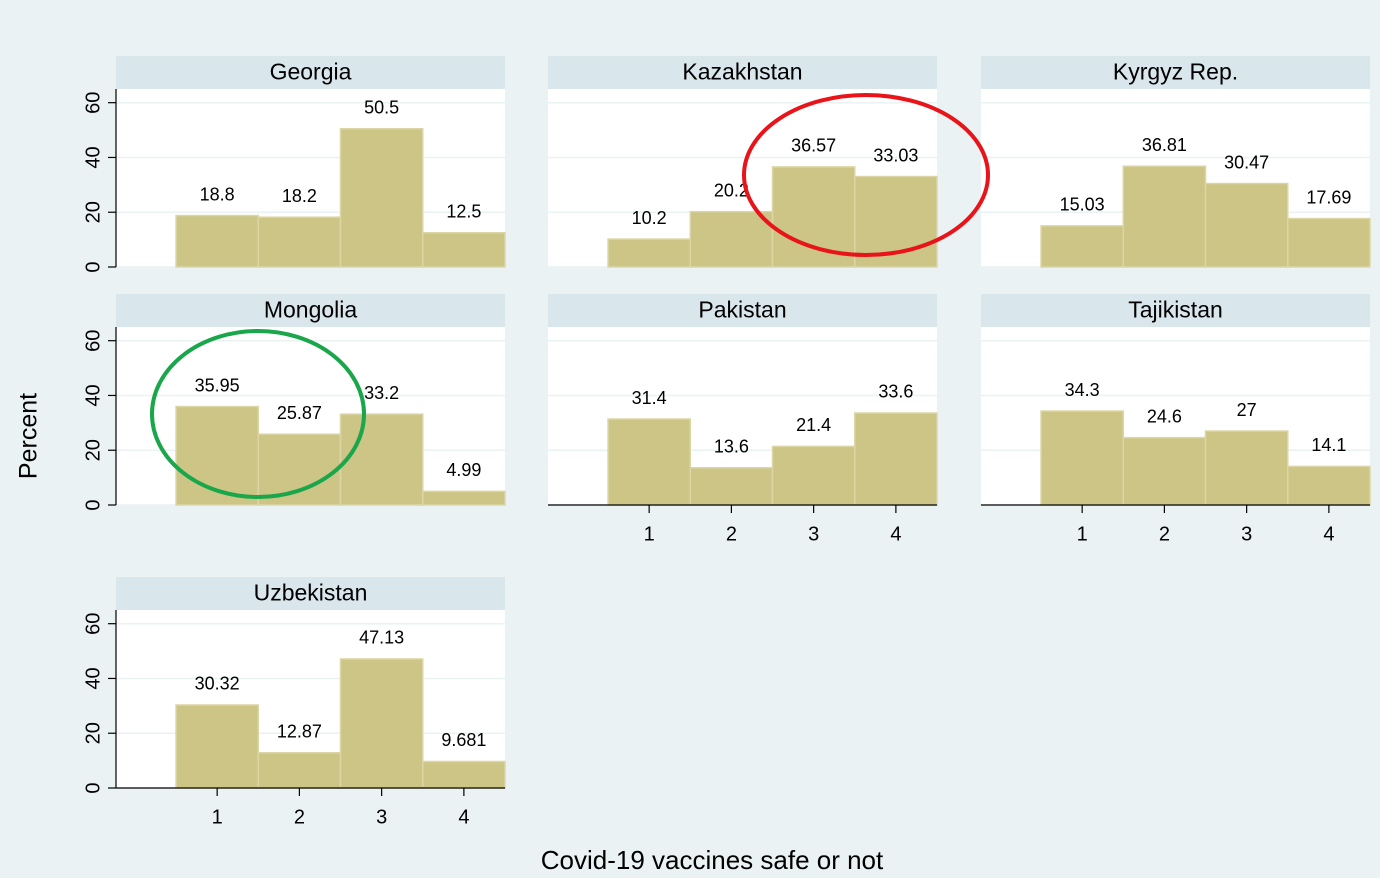  Describe the element at coordinates (1082, 205) in the screenshot. I see `value-label: 15.03` at that location.